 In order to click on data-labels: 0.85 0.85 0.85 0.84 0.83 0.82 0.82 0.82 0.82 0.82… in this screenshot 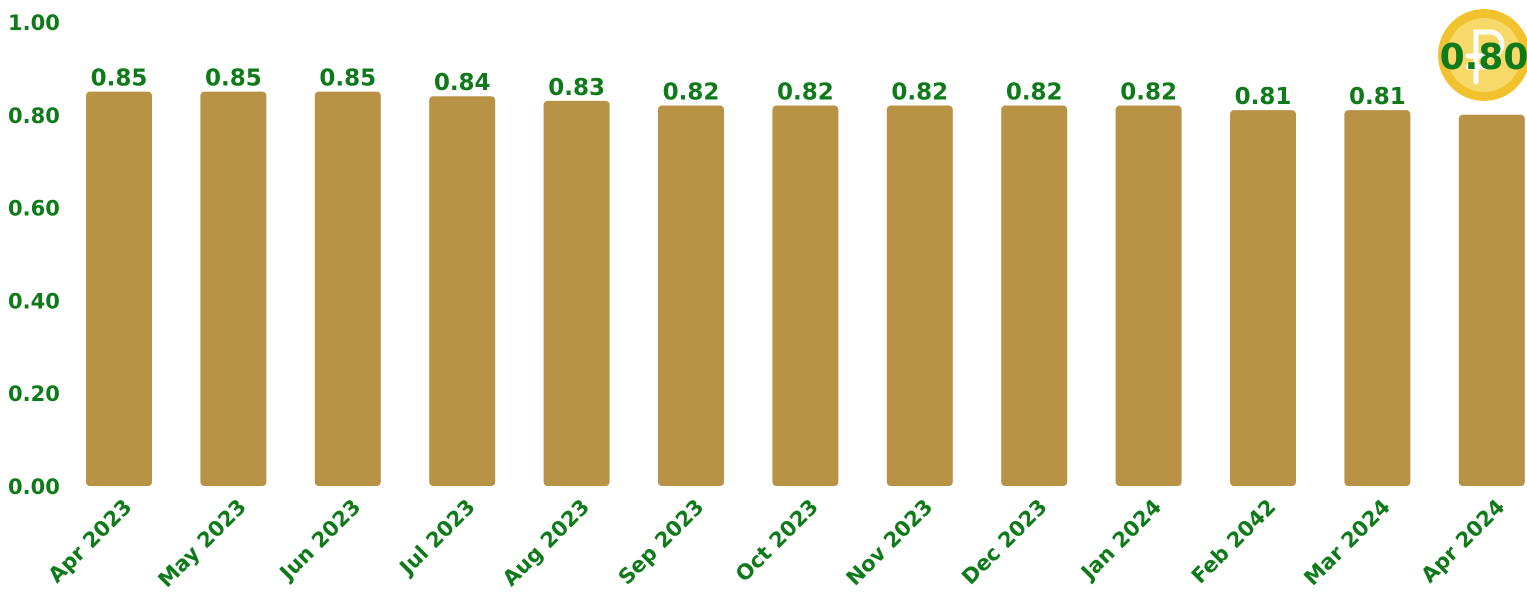, I will do `click(748, 88)`.